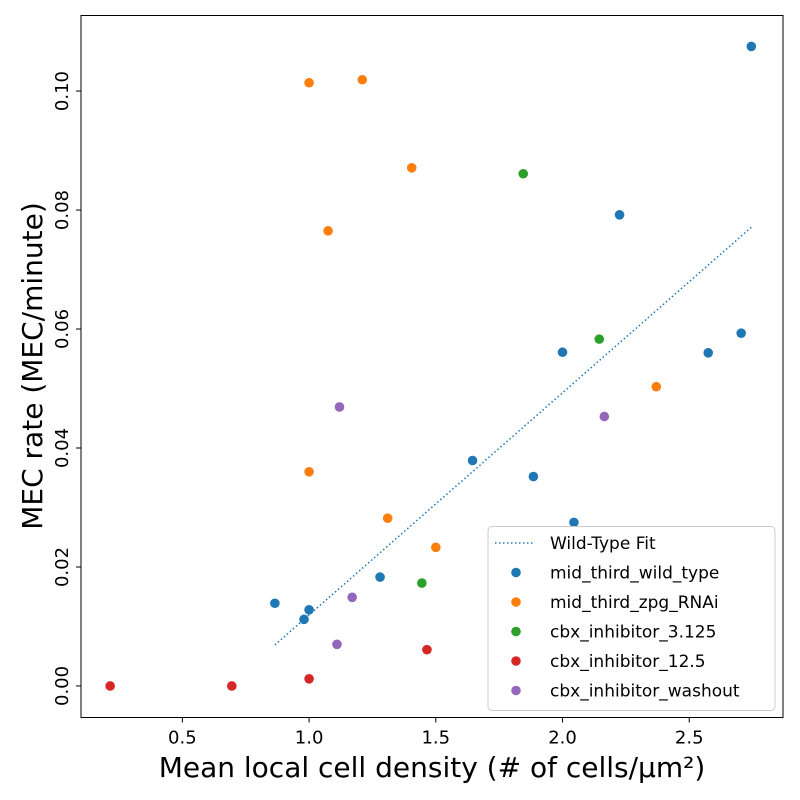 Image resolution: width=800 pixels, height=800 pixels. Describe the element at coordinates (432, 767) in the screenshot. I see `x-axis-label: Mean local cell density (# of cells/μm²)` at that location.